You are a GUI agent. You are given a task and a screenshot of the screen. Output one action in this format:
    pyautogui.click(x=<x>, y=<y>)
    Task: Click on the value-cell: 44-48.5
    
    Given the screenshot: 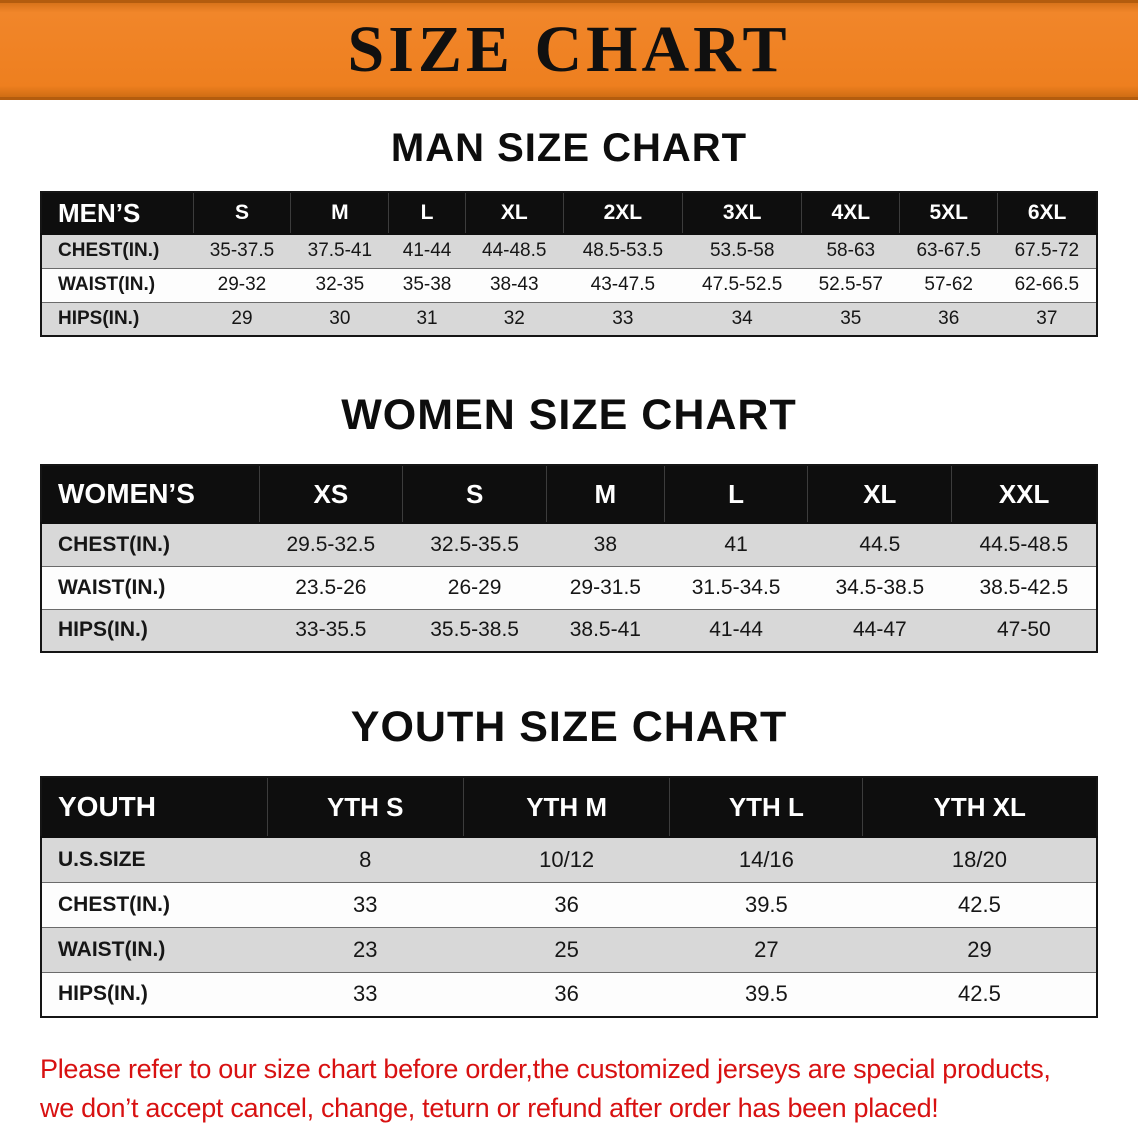 What is the action you would take?
    pyautogui.click(x=514, y=251)
    